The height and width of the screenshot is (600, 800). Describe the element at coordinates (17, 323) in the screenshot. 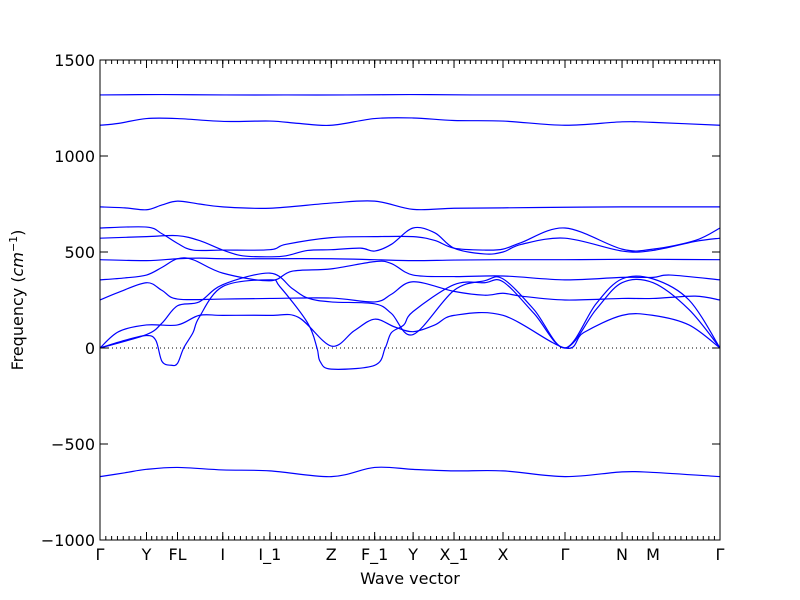

I see `y-axis-label-text: Frequency (` at that location.